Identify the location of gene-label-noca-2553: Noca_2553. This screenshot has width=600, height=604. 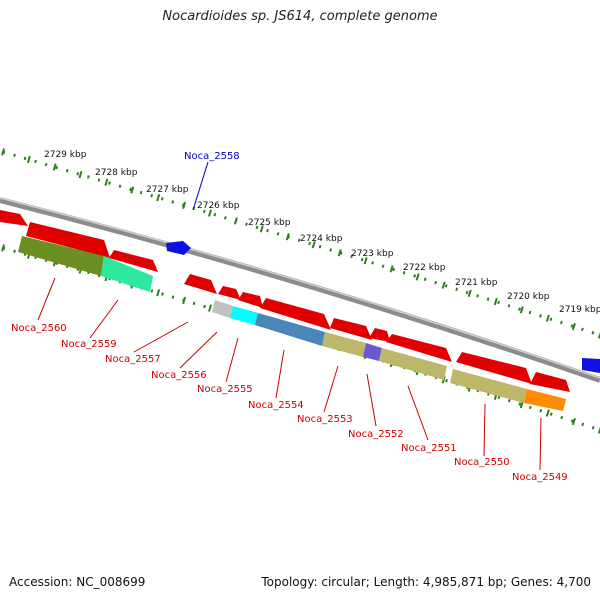
(325, 419).